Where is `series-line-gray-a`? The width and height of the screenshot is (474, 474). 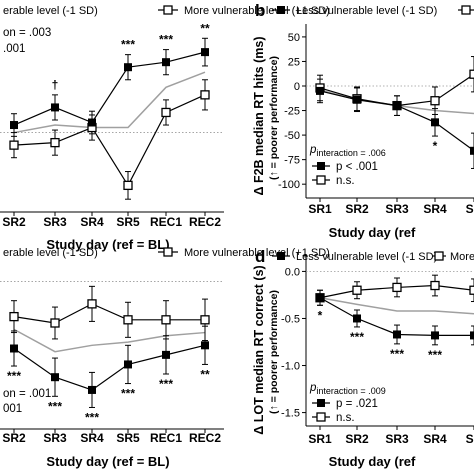 series-line-gray-a is located at coordinates (109, 102).